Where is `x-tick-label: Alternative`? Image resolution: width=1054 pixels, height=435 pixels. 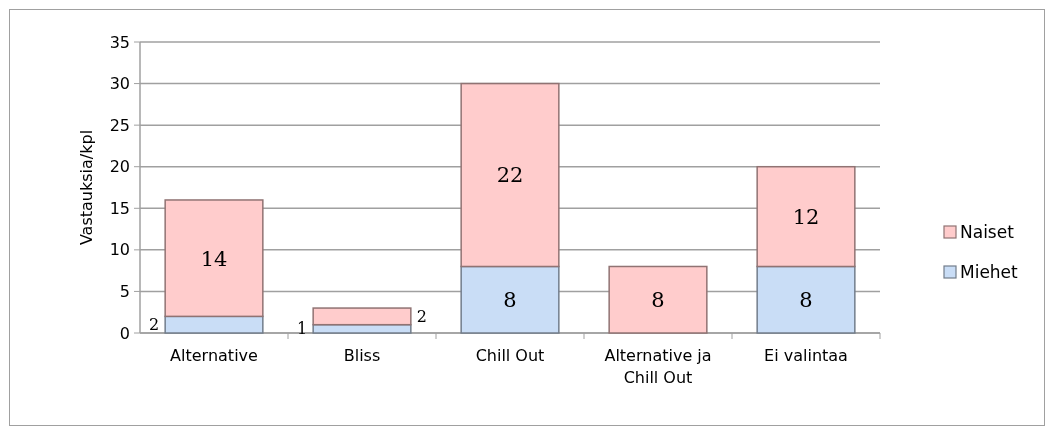 x-tick-label: Alternative is located at coordinates (214, 355).